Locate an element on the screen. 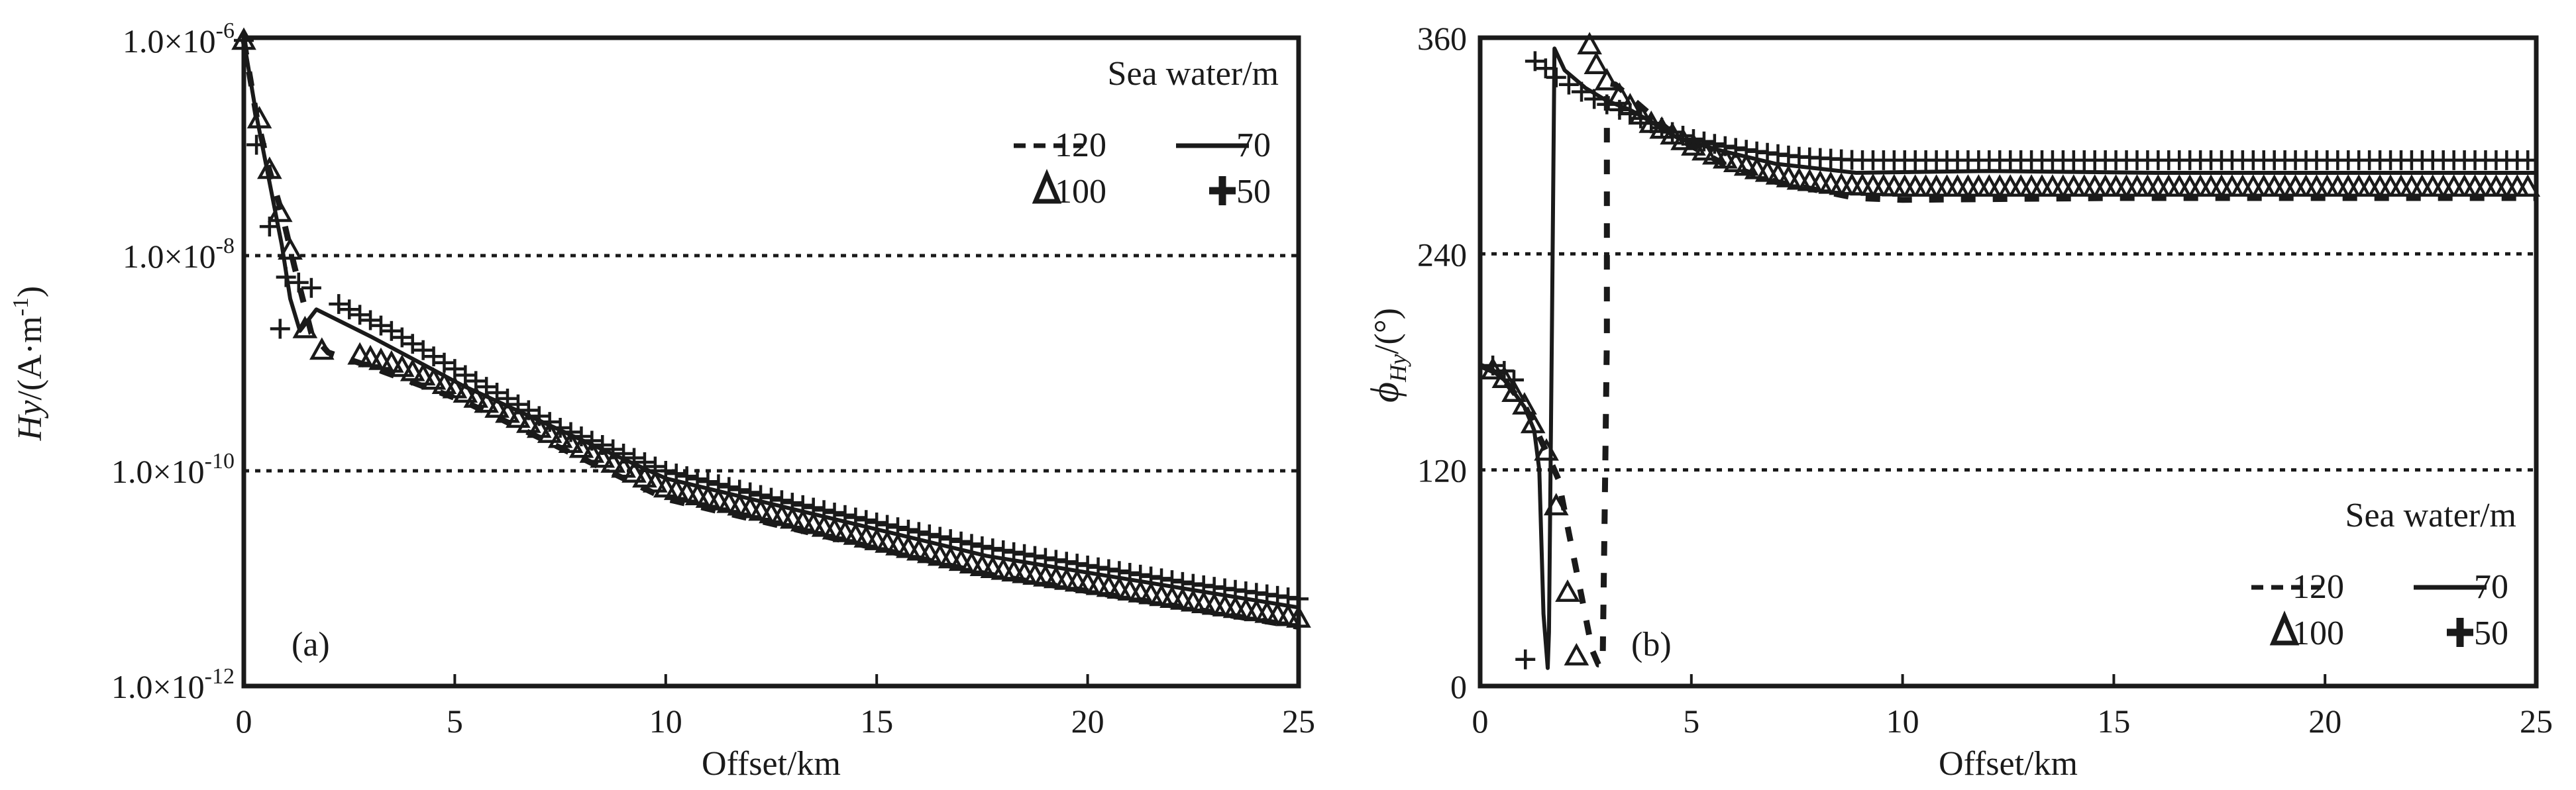  y-axis-title-a-sup: -1 is located at coordinates (21, 306).